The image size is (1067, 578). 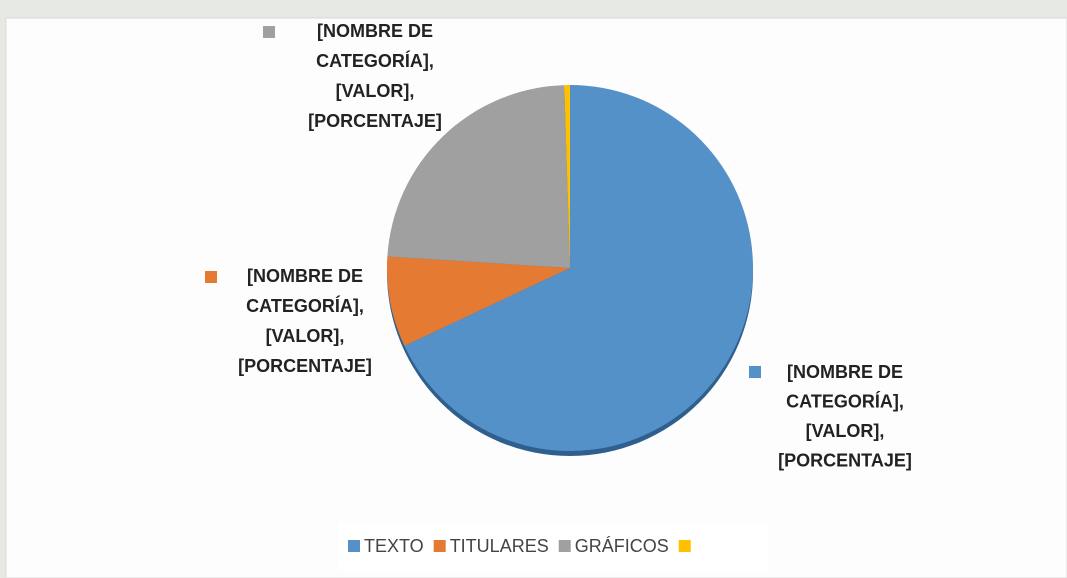 I want to click on legend-label: TITULARES, so click(x=499, y=546).